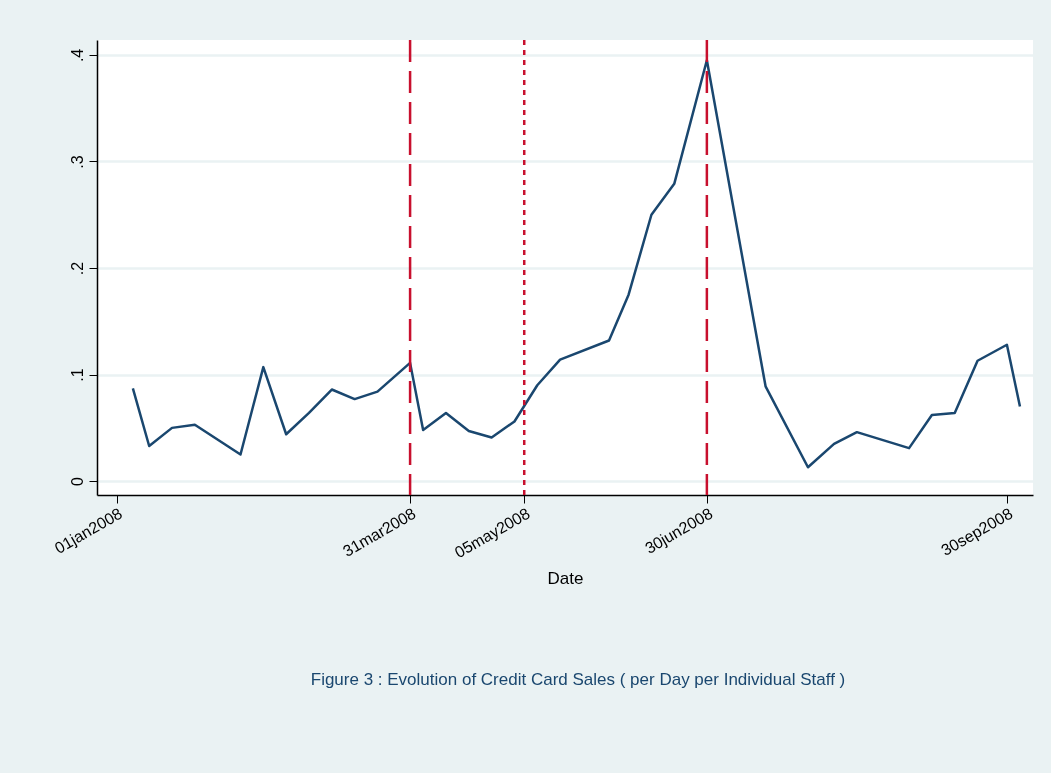 Image resolution: width=1051 pixels, height=773 pixels. I want to click on y-tick-label: .2, so click(77, 268).